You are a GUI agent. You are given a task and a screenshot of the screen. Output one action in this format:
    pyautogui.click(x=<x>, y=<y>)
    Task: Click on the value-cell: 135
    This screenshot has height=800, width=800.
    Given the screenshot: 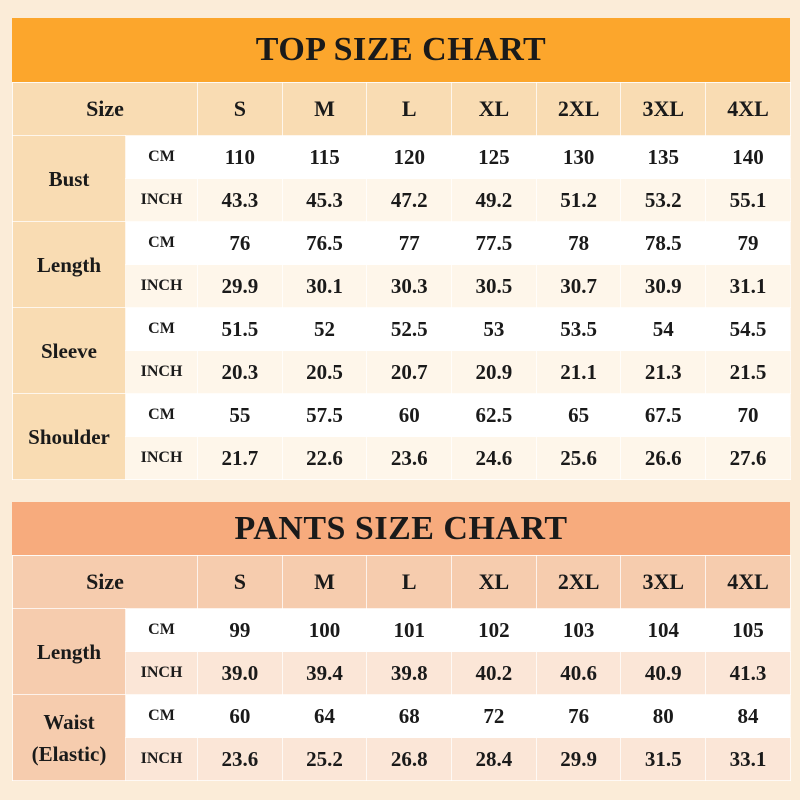 What is the action you would take?
    pyautogui.click(x=663, y=157)
    